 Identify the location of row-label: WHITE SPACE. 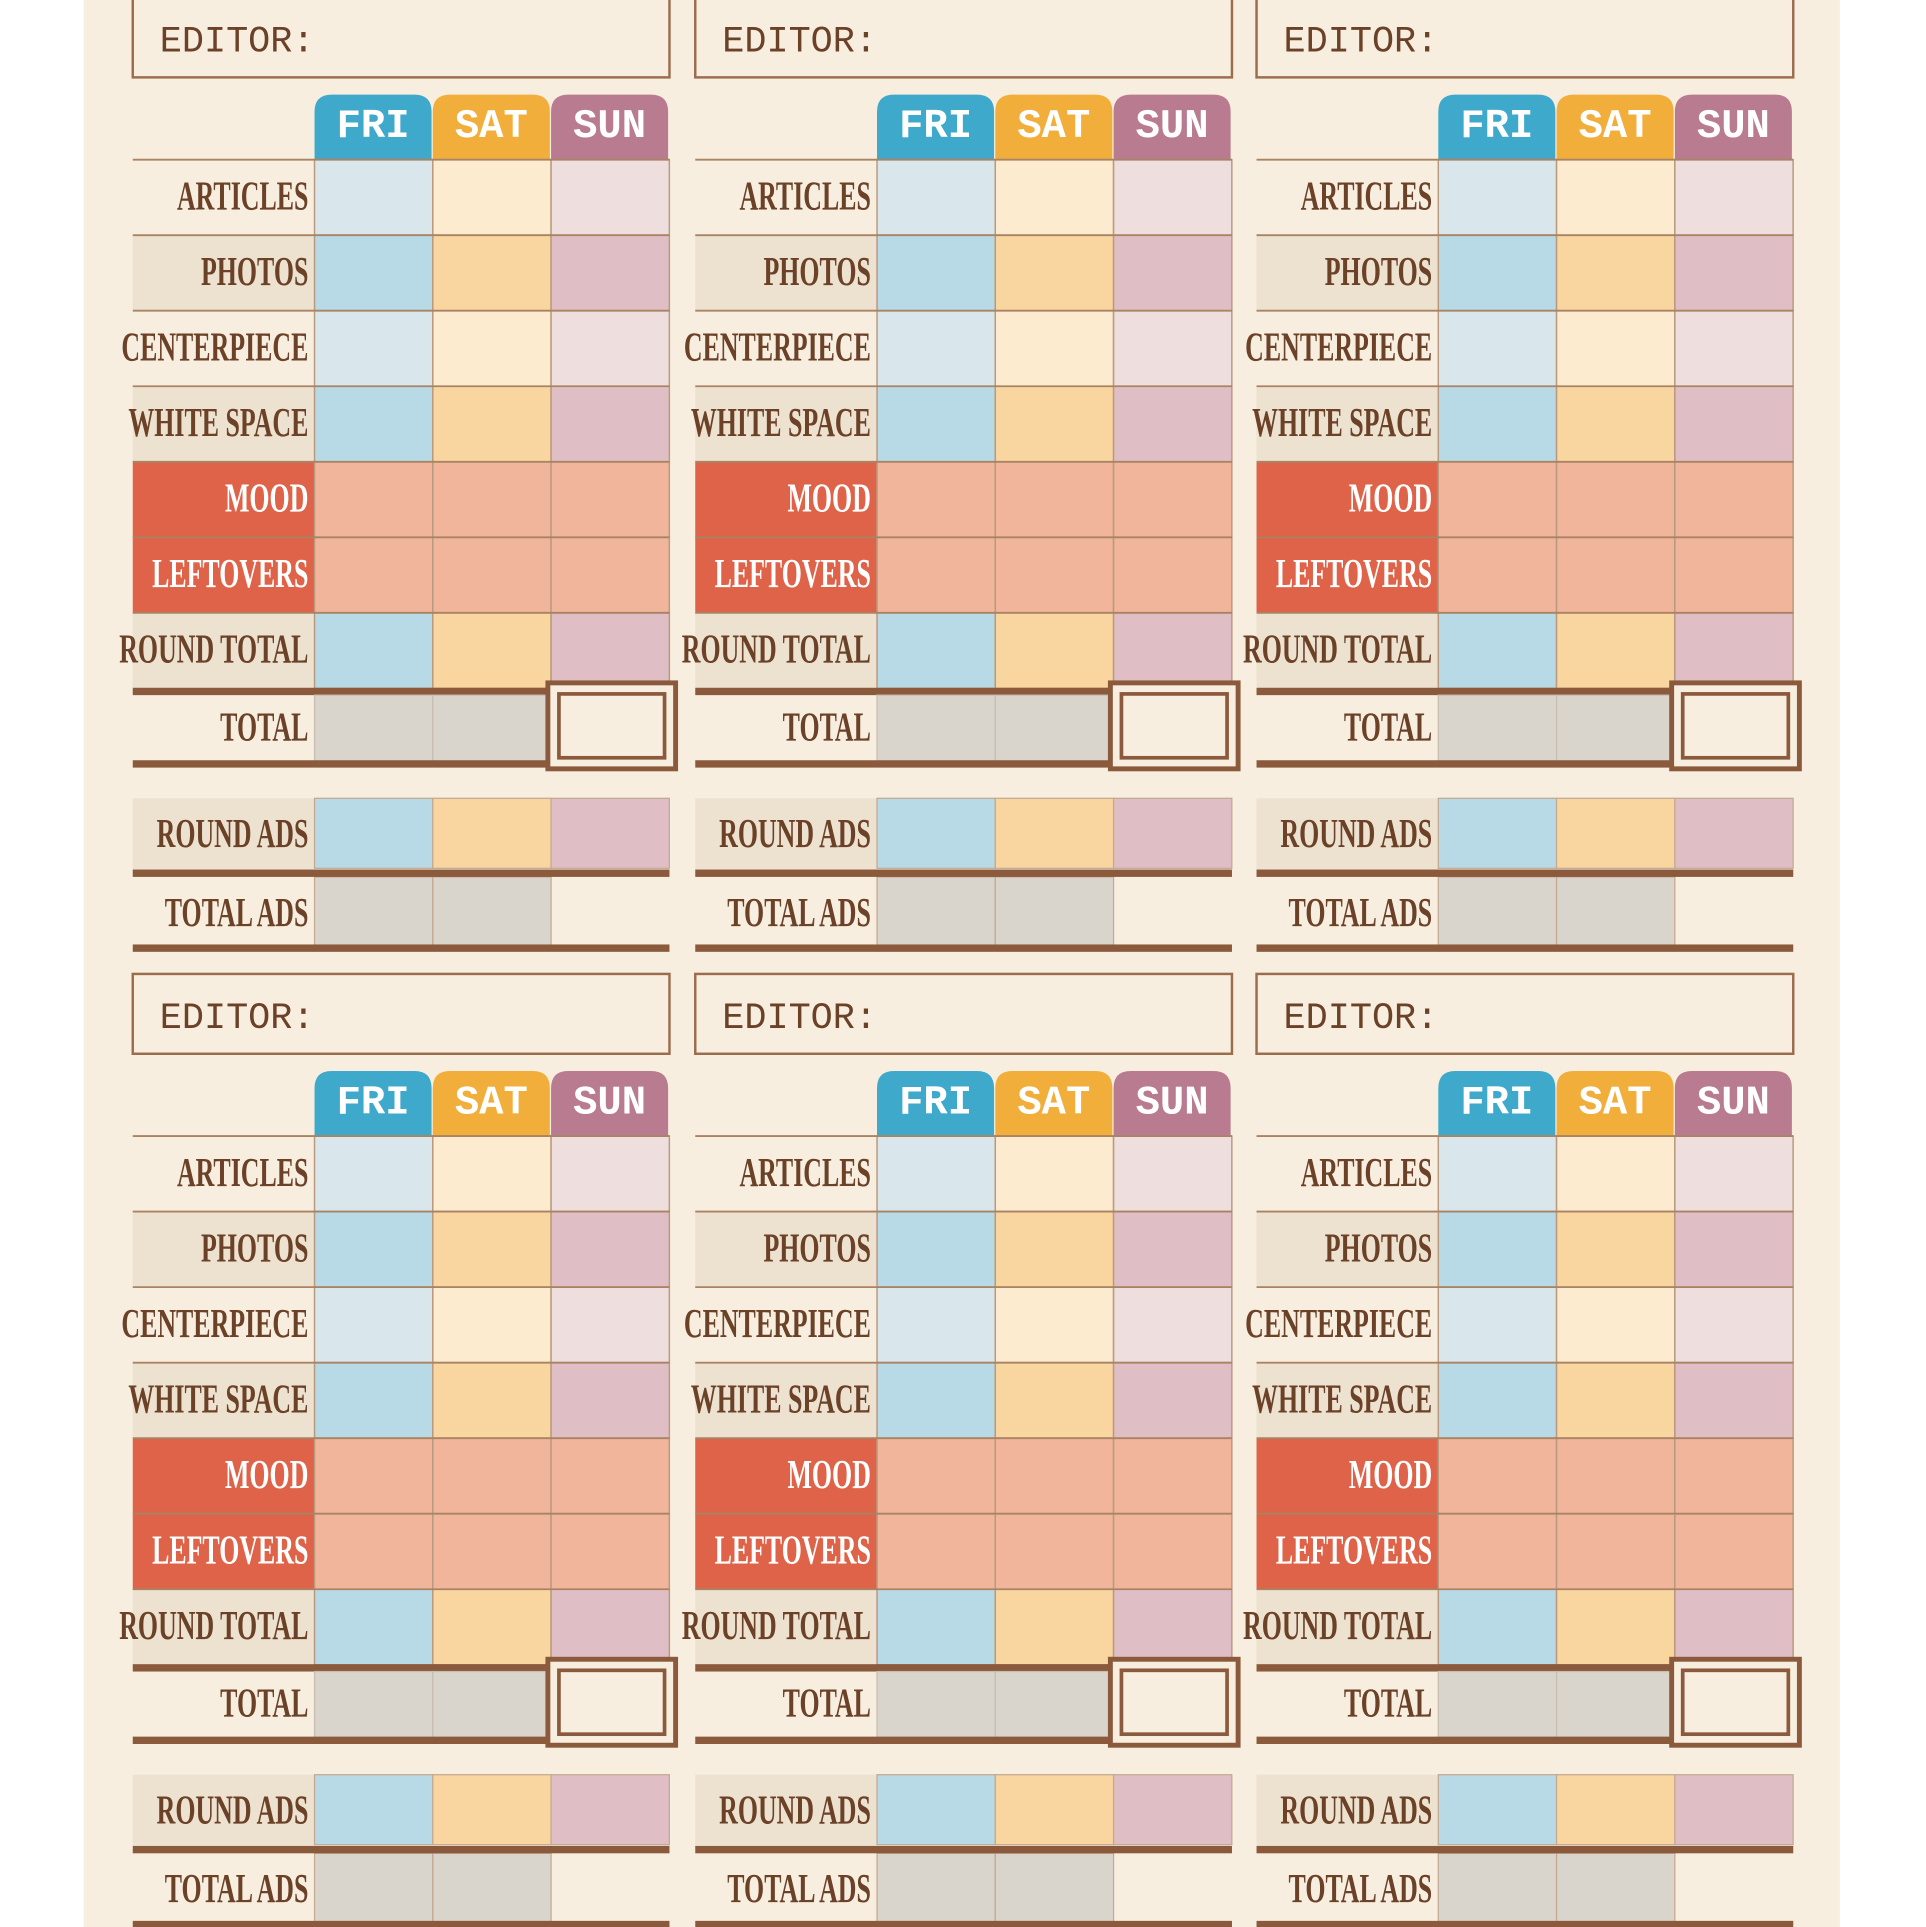
(1342, 422).